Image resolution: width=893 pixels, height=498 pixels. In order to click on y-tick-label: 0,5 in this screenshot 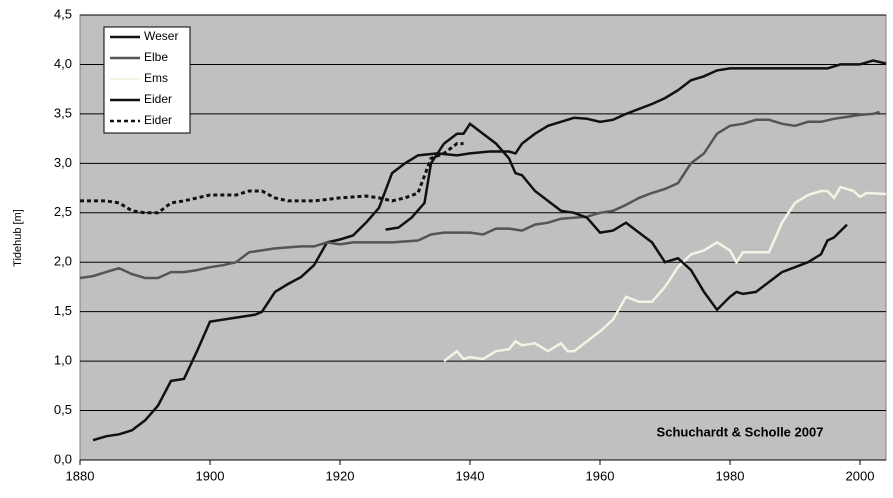, I will do `click(63, 409)`.